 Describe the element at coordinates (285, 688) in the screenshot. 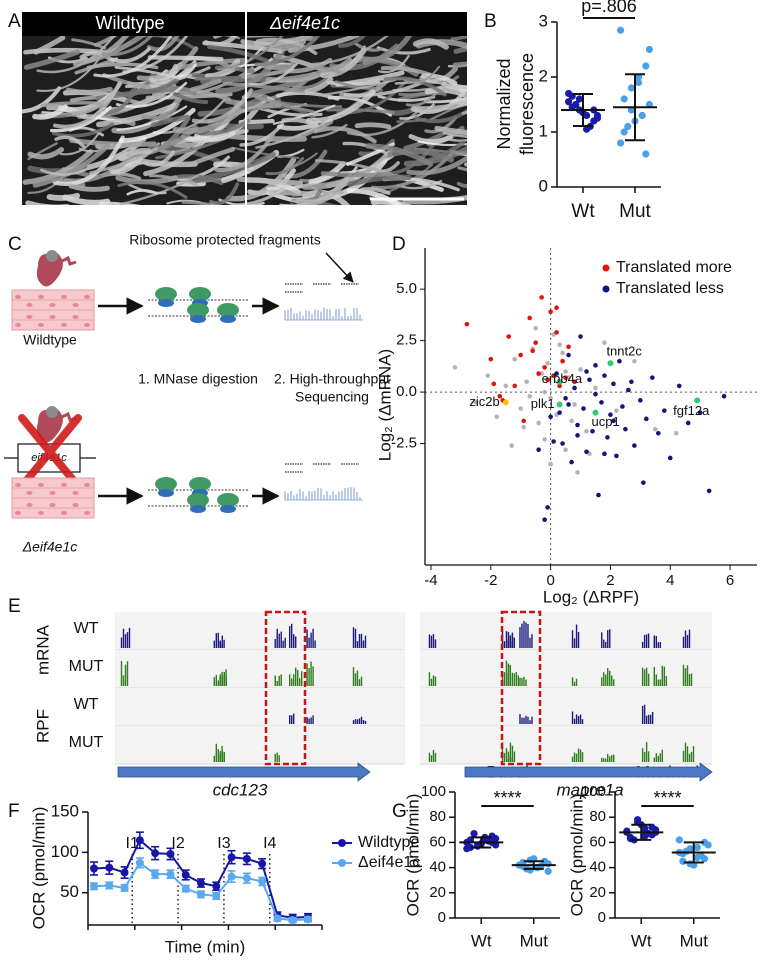

I see `highlight-box` at that location.